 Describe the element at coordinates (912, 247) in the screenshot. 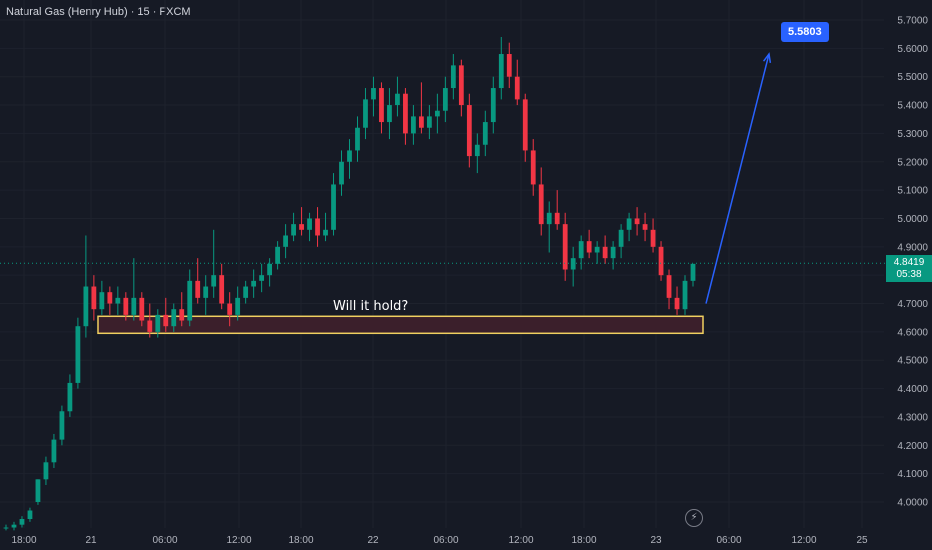

I see `y-tick-label: 4.9000` at that location.